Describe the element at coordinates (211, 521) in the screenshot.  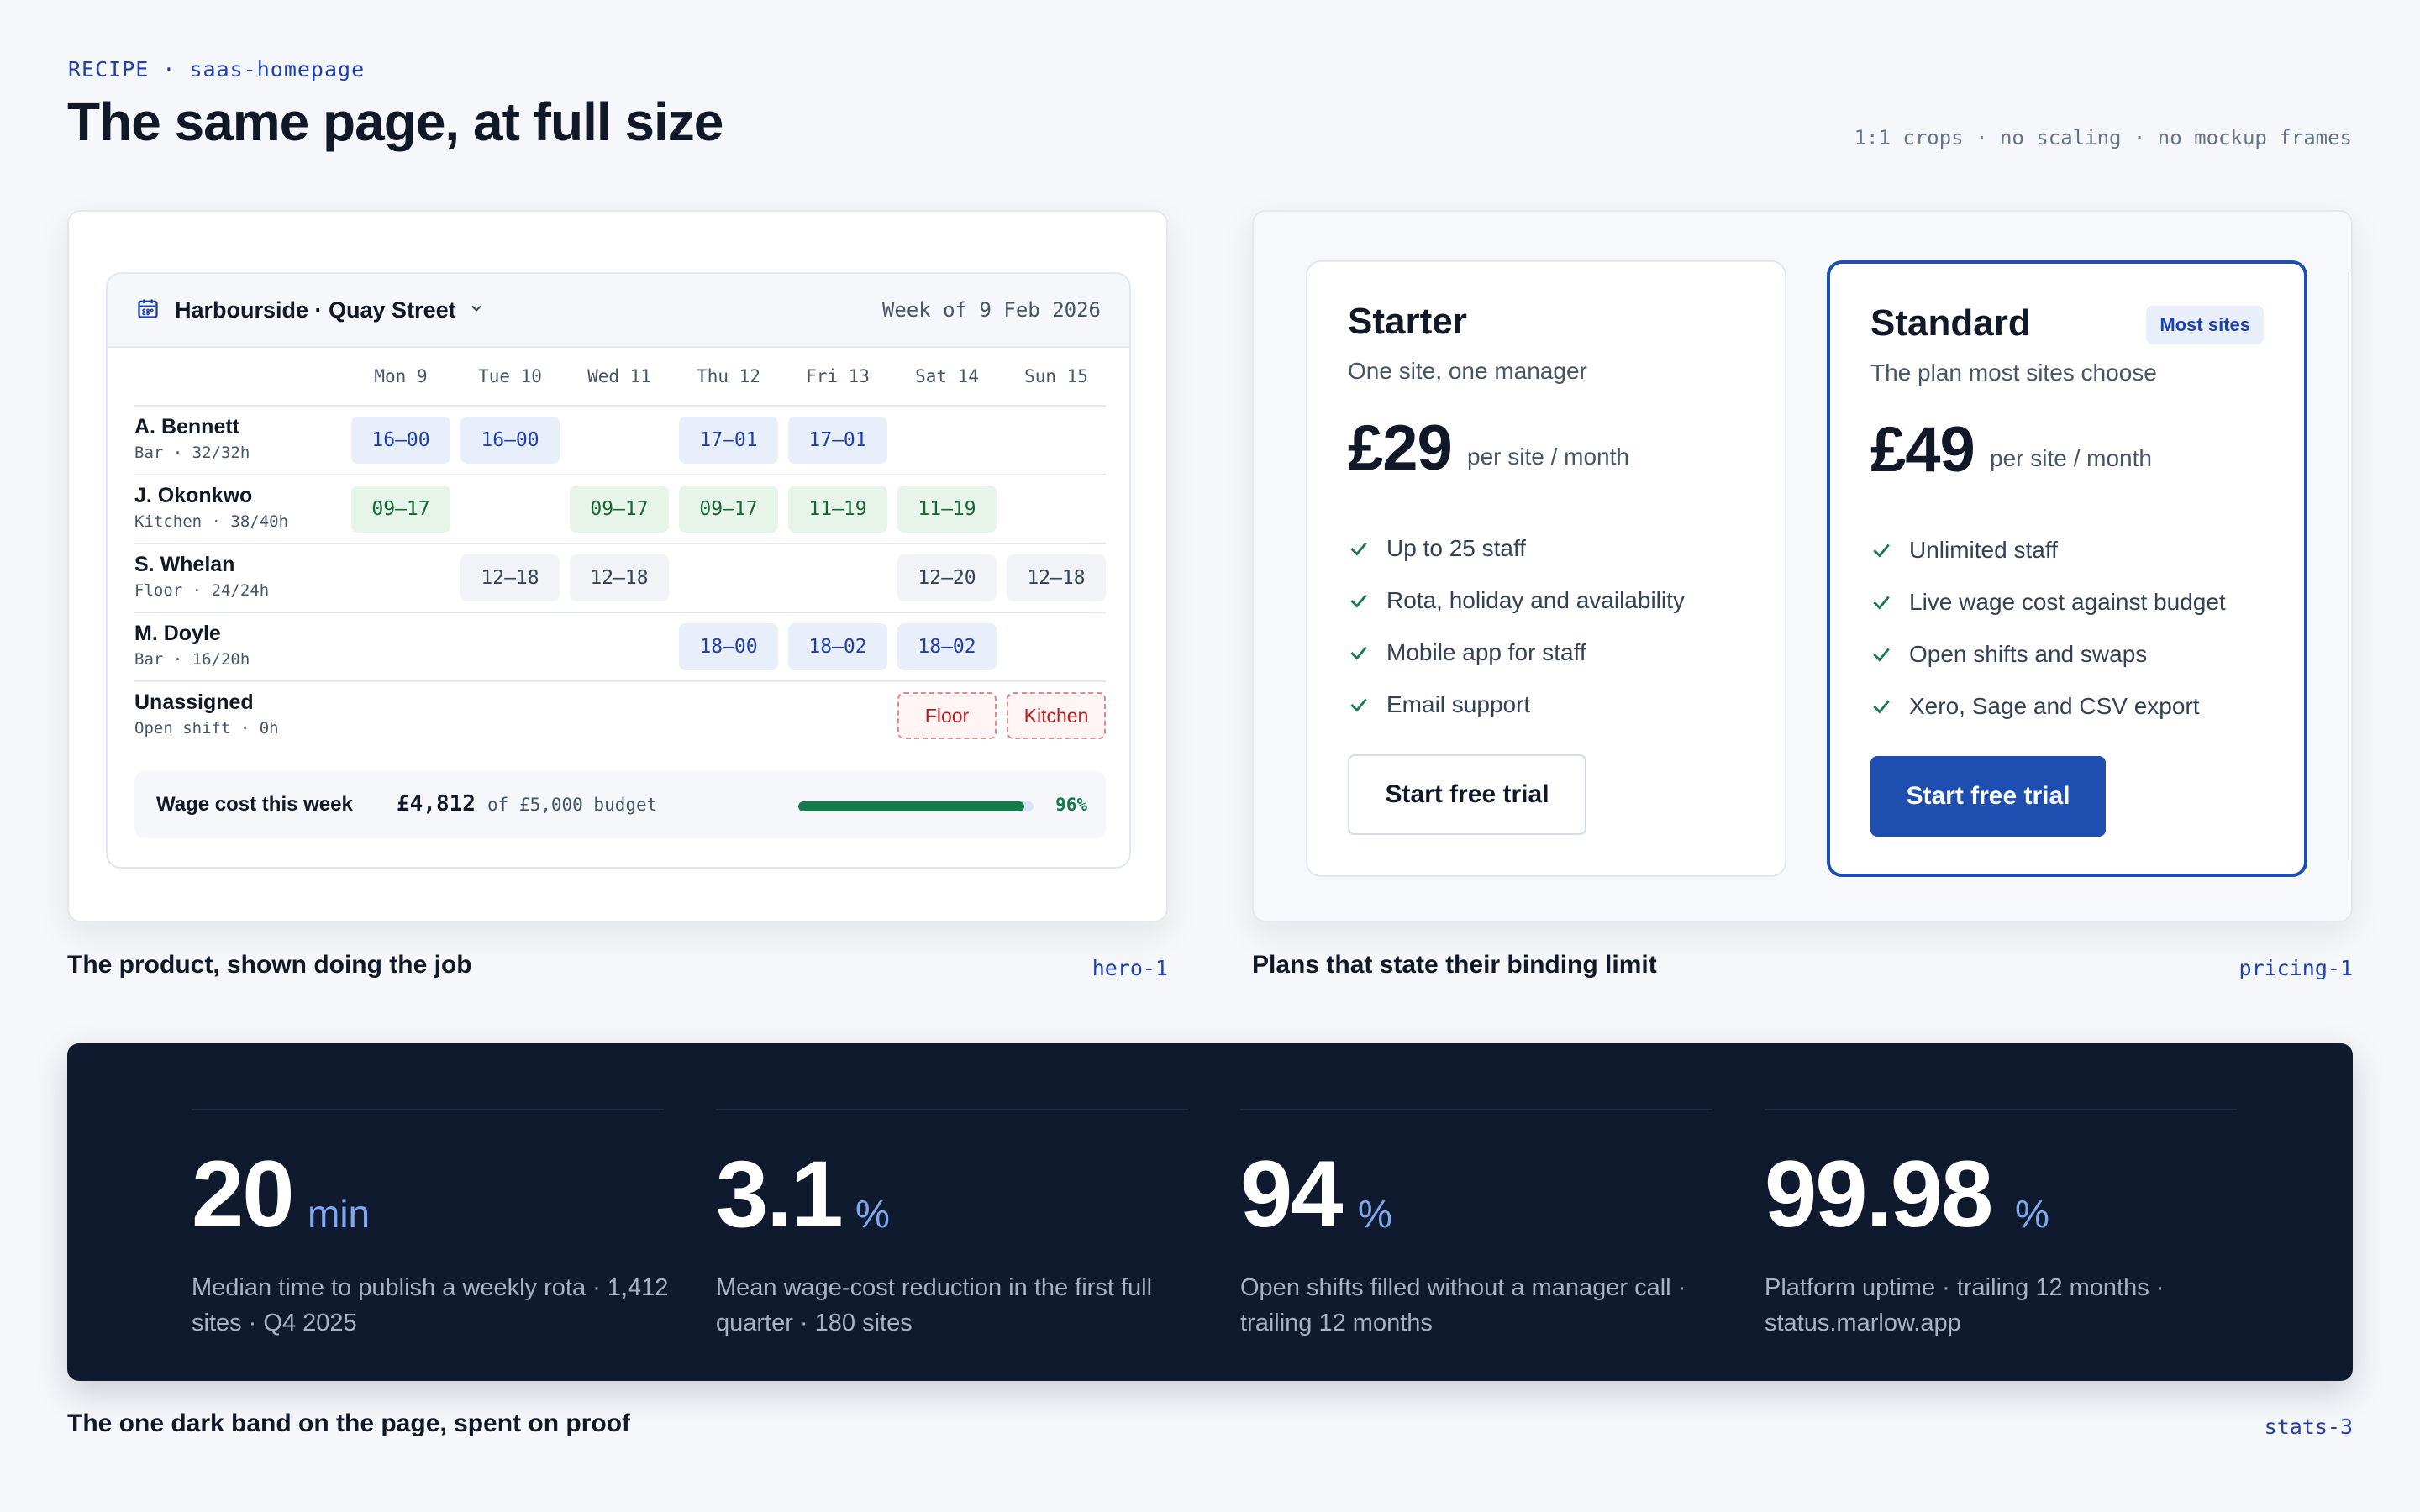
I see `staff-role: Kitchen · 38/40h` at that location.